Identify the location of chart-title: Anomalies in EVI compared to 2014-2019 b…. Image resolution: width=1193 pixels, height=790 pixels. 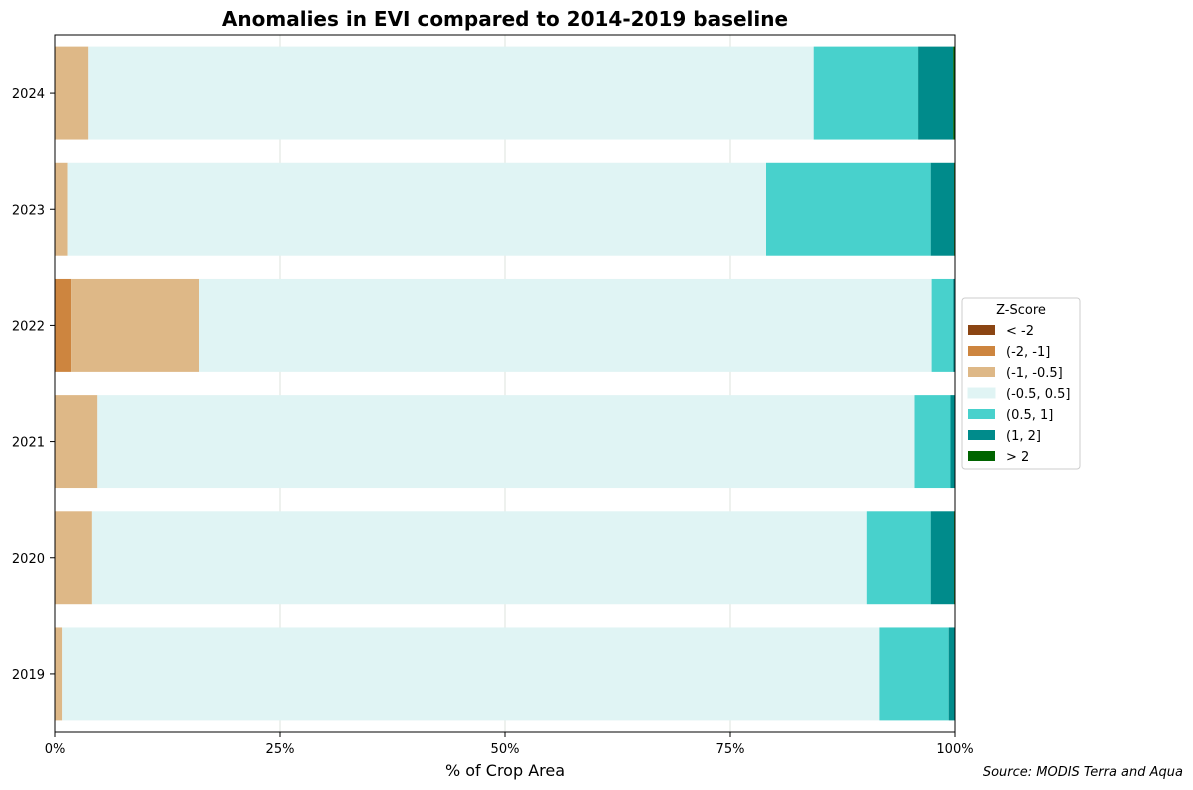
(505, 19).